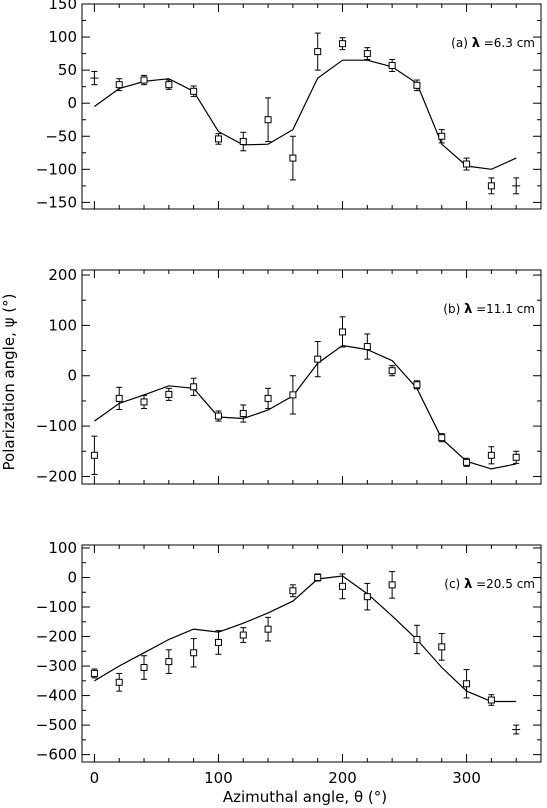 This screenshot has height=808, width=547. I want to click on wavelength-value: =20.5 cm, so click(503, 584).